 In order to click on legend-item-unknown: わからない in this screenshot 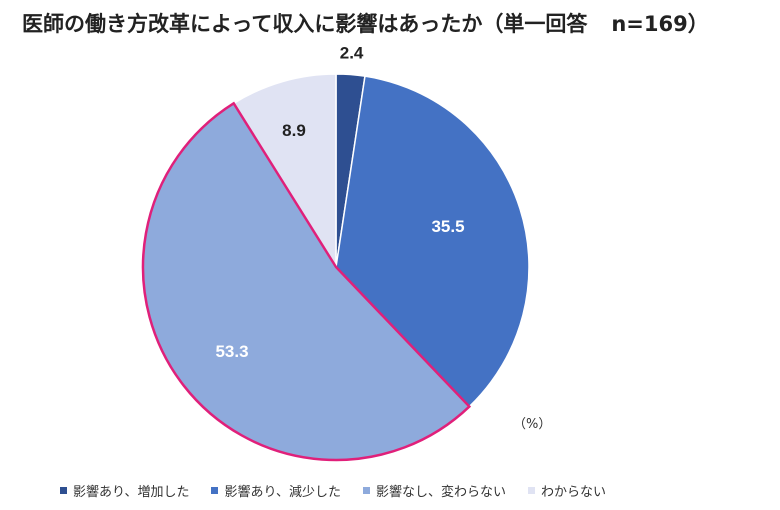, I will do `click(566, 490)`.